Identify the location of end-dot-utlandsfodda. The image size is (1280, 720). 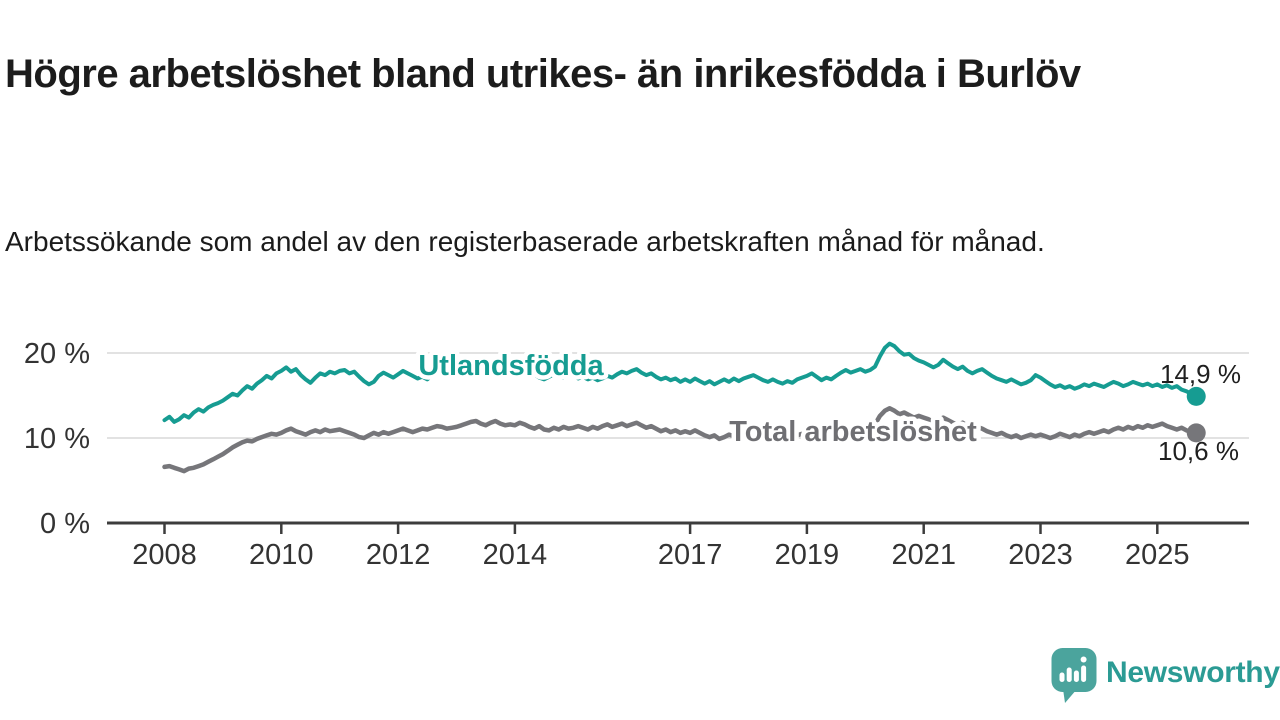
(1196, 396).